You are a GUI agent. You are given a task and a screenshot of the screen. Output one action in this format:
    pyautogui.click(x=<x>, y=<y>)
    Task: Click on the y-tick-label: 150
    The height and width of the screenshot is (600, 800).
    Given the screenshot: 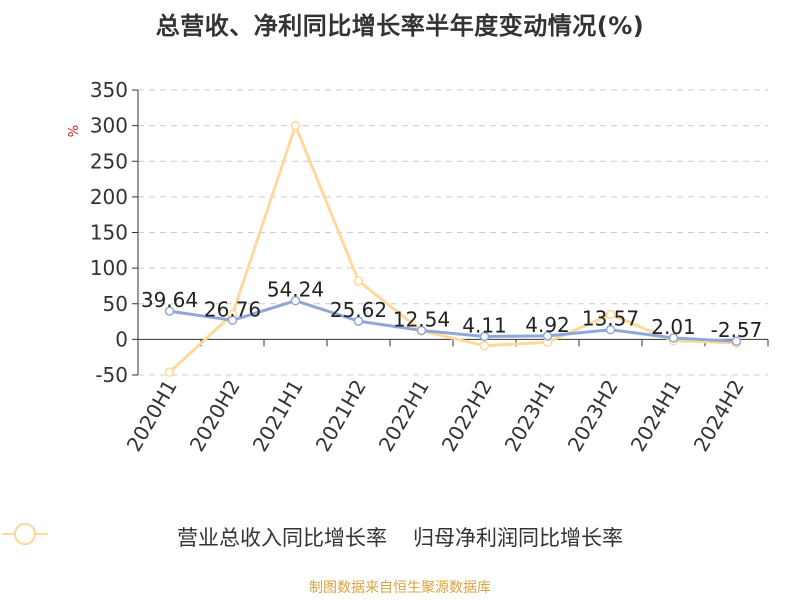 What is the action you would take?
    pyautogui.click(x=109, y=233)
    